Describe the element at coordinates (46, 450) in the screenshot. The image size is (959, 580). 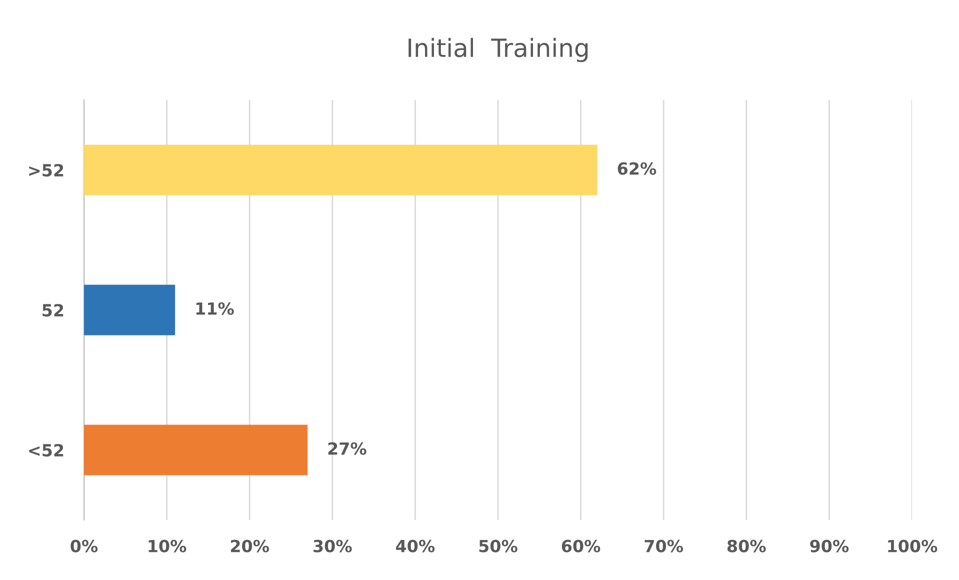
I see `y-tick-label: <52` at that location.